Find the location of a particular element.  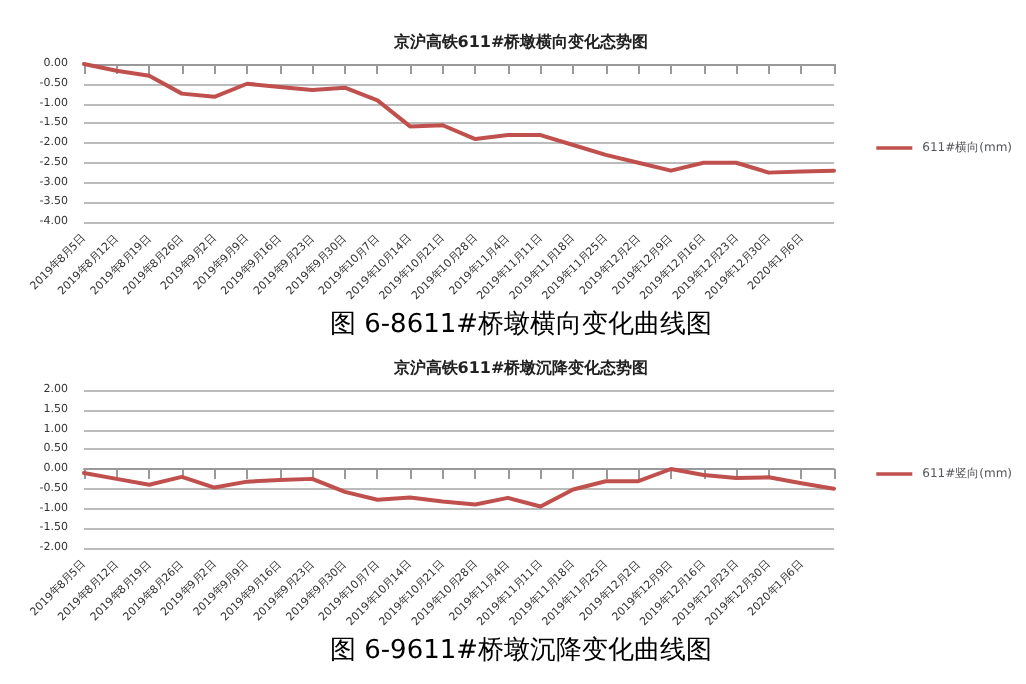

chart-title: 京沪高铁611#桥墩沉降变化态势图 is located at coordinates (520, 367).